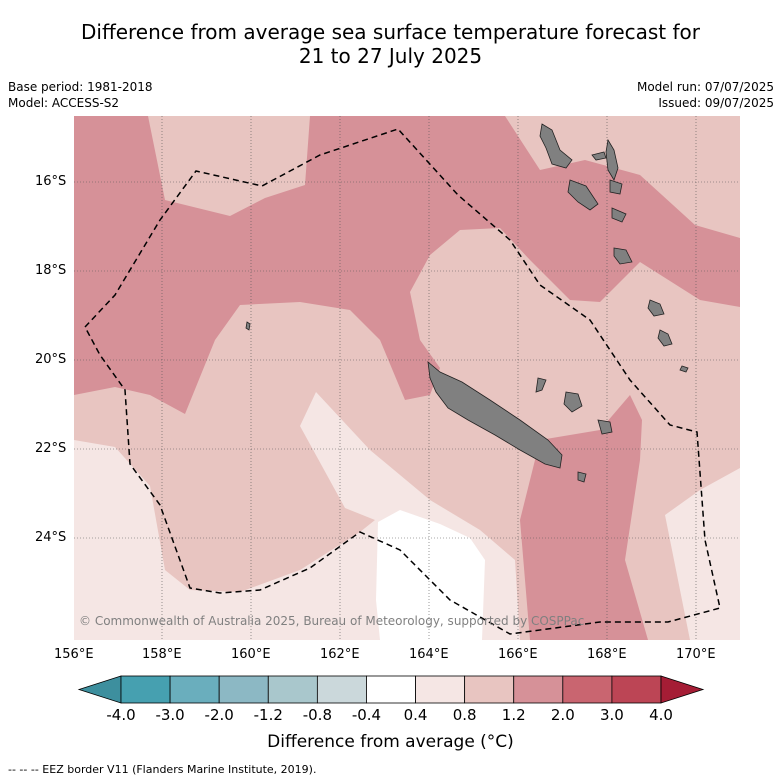 Image resolution: width=781 pixels, height=781 pixels. What do you see at coordinates (80, 87) in the screenshot?
I see `base-period: Base period: 1981-2018` at bounding box center [80, 87].